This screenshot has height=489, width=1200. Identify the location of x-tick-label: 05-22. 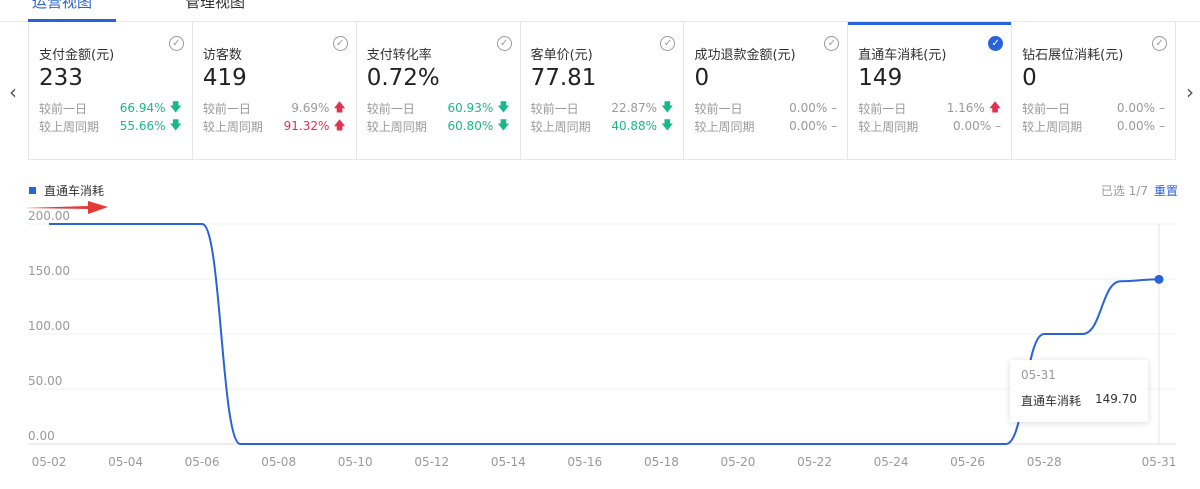
(814, 462).